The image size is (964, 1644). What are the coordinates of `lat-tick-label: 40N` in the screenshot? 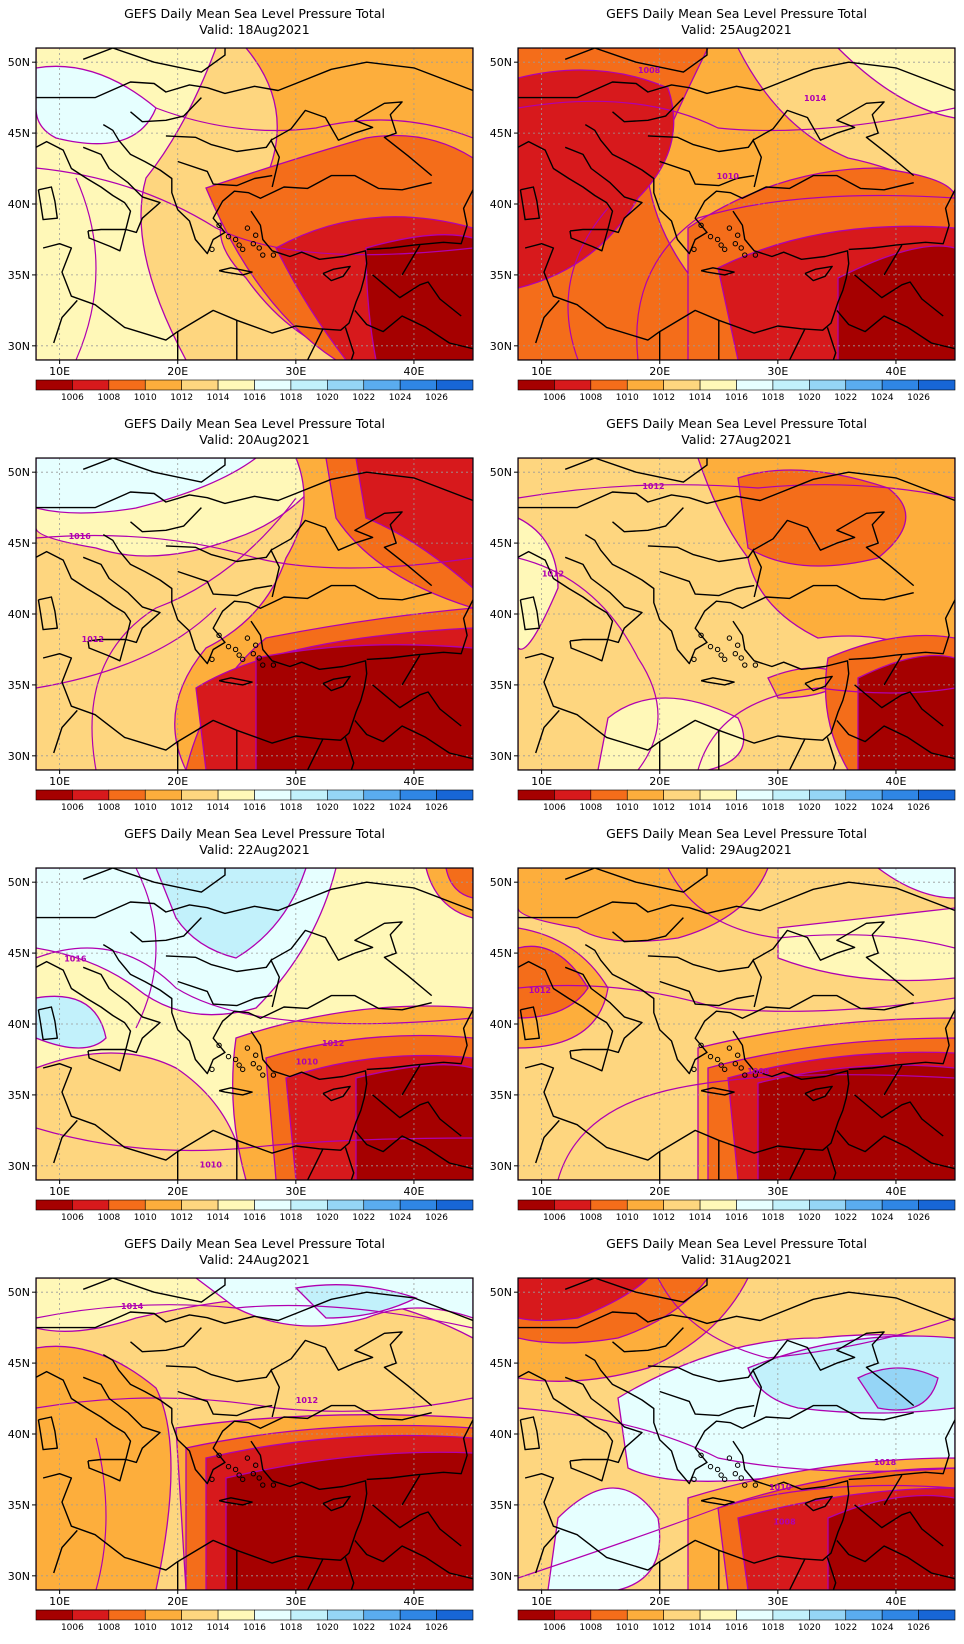 It's located at (19, 1024).